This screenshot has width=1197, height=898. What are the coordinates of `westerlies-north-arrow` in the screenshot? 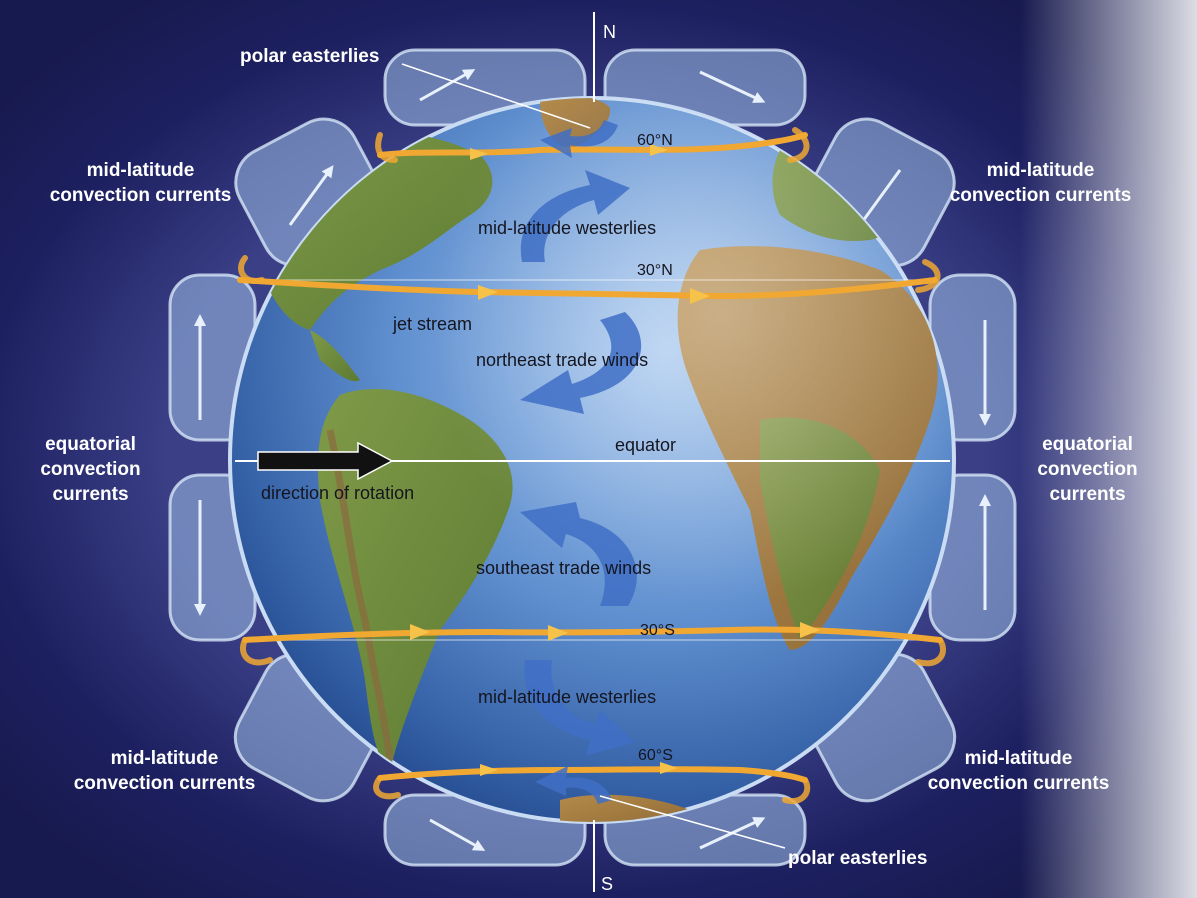 It's located at (575, 216).